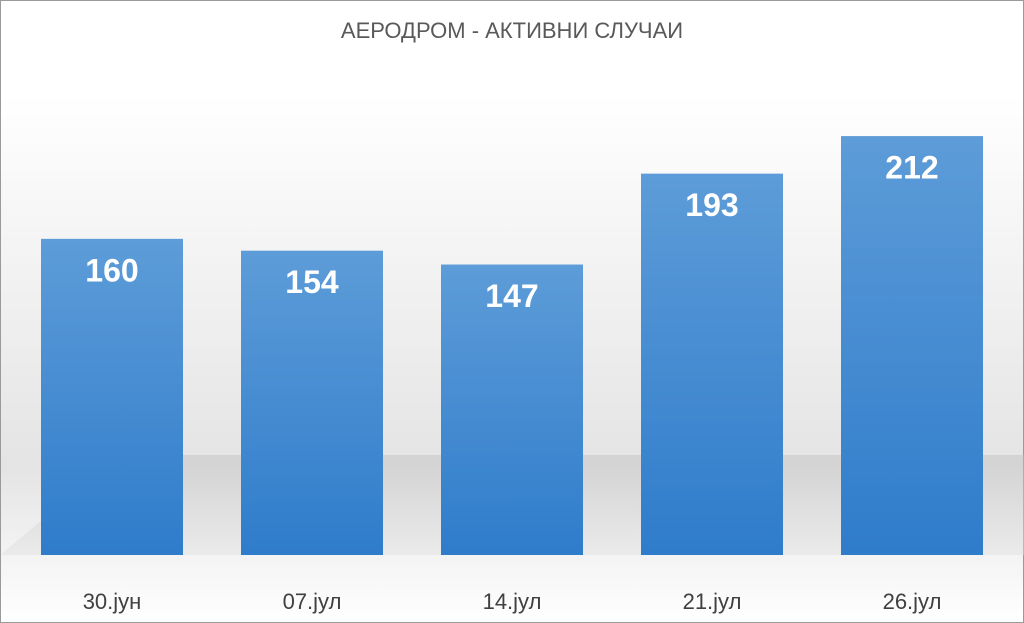  I want to click on data-label: 154, so click(312, 282).